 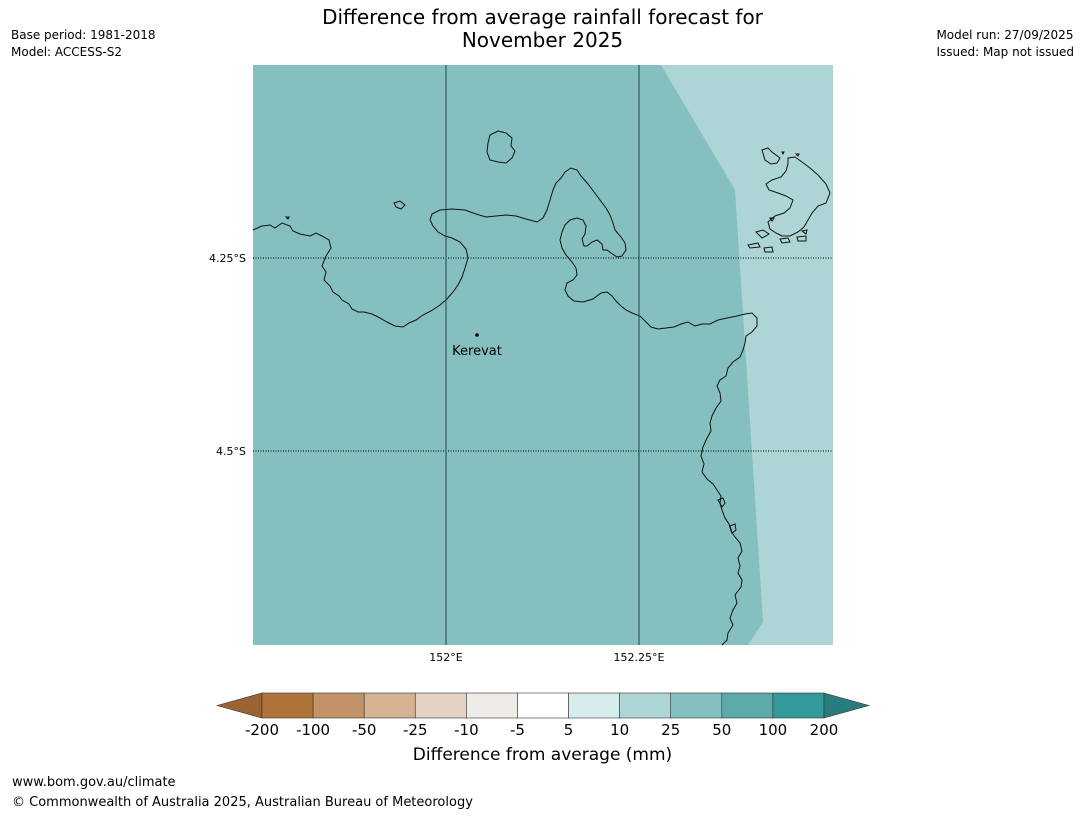 I want to click on model-run: Model run: 27/09/2025, so click(x=1005, y=35).